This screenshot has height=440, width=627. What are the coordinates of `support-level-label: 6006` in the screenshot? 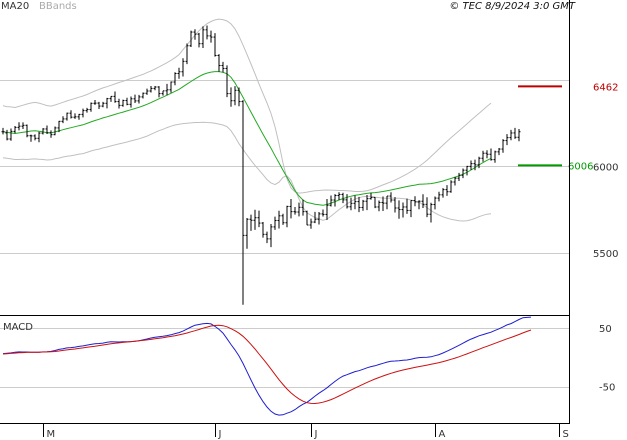 It's located at (580, 166).